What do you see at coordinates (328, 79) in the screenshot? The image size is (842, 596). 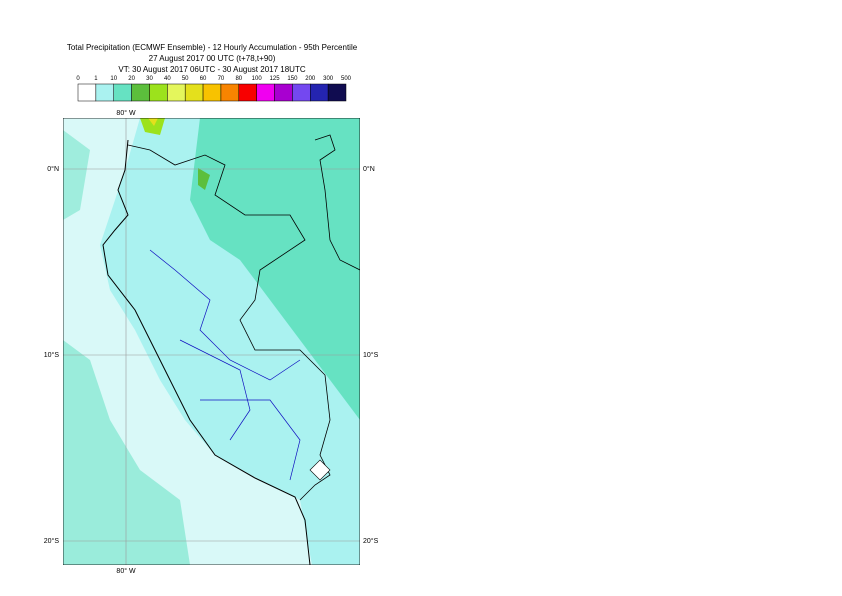 I see `legend-label: 300` at bounding box center [328, 79].